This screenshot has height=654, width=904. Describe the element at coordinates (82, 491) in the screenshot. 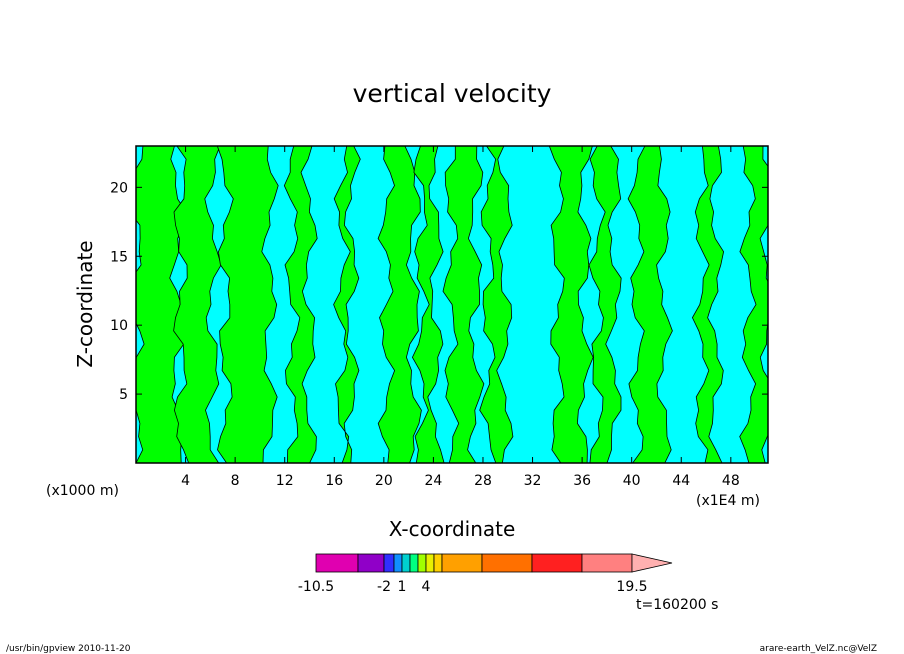

I see `x-unit-left: (x1000 m)` at that location.